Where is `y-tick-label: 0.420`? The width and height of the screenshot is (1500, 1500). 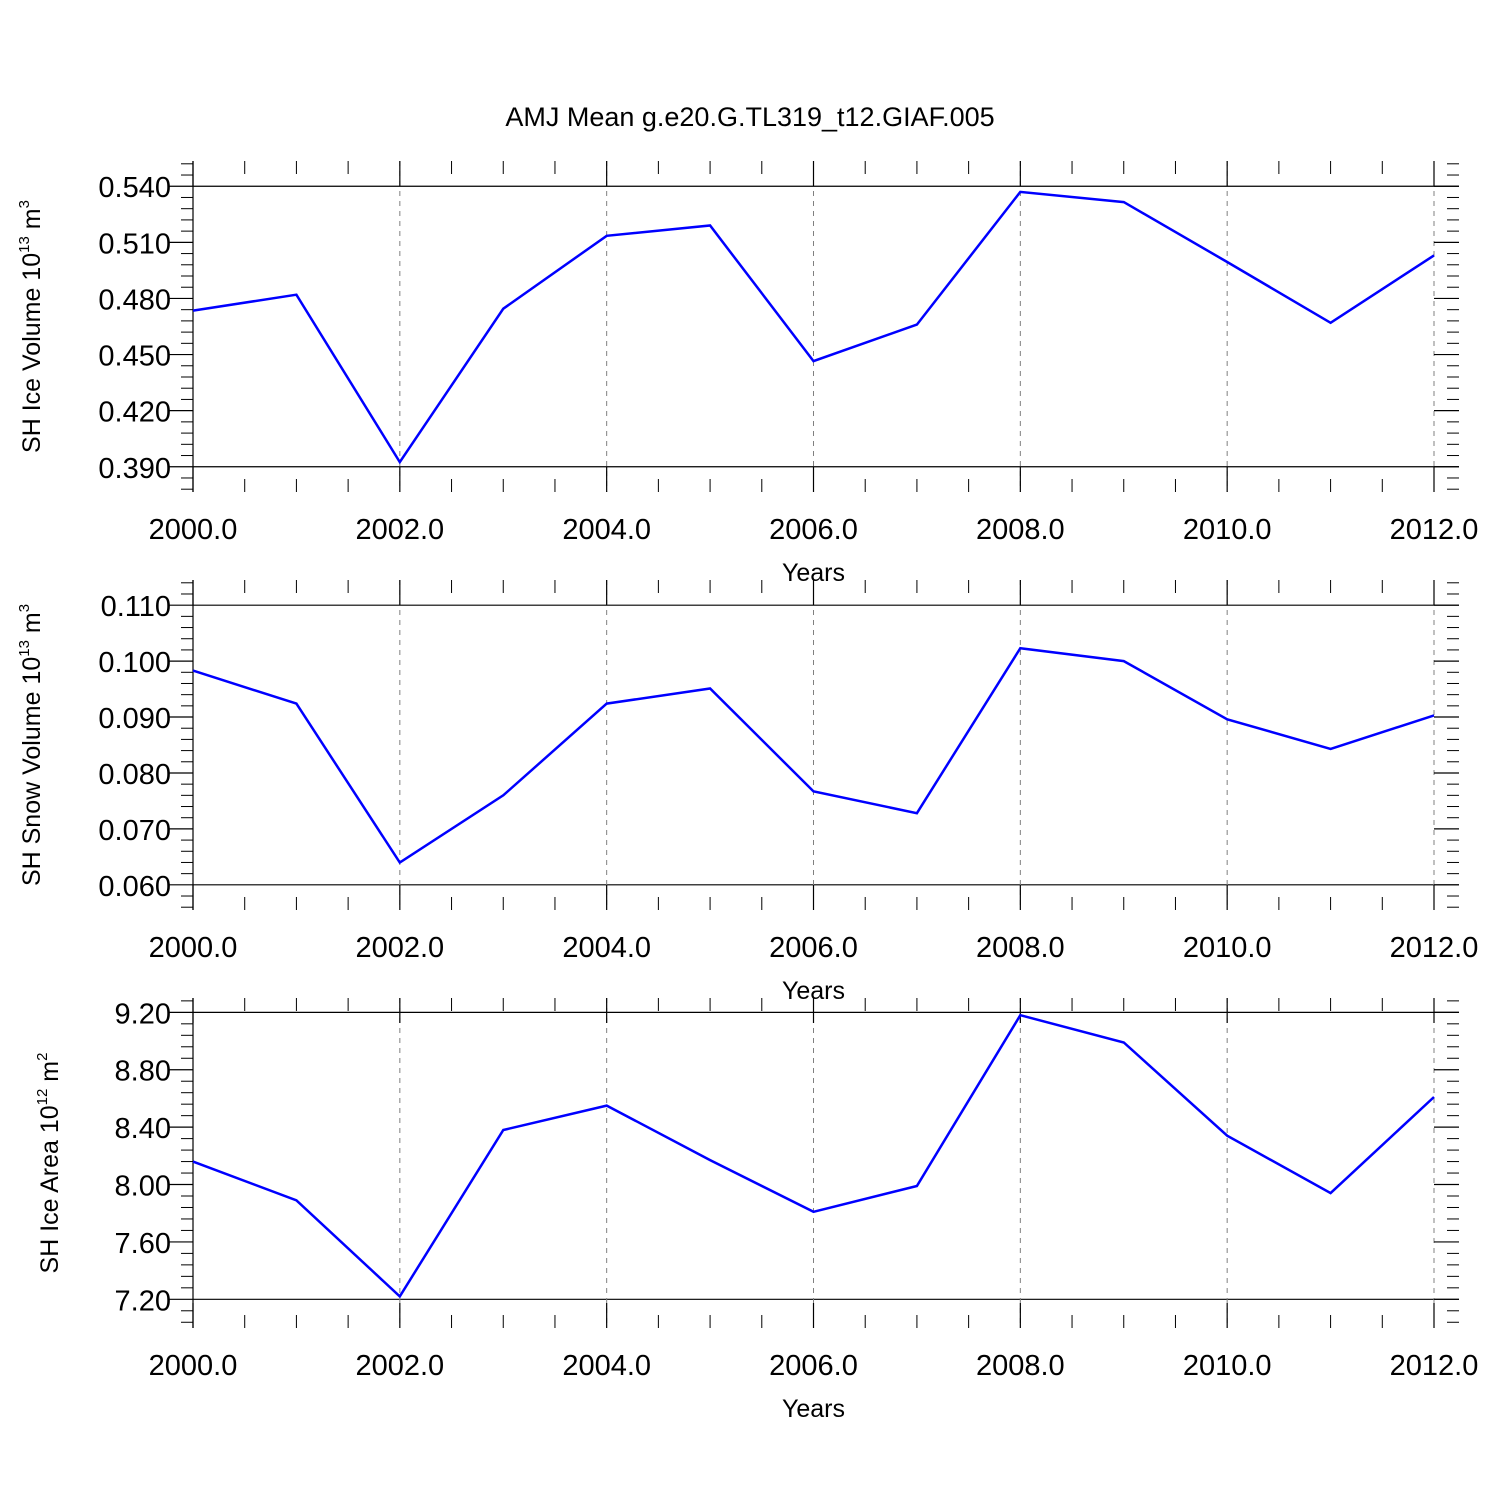
y-tick-label: 0.420 is located at coordinates (134, 413).